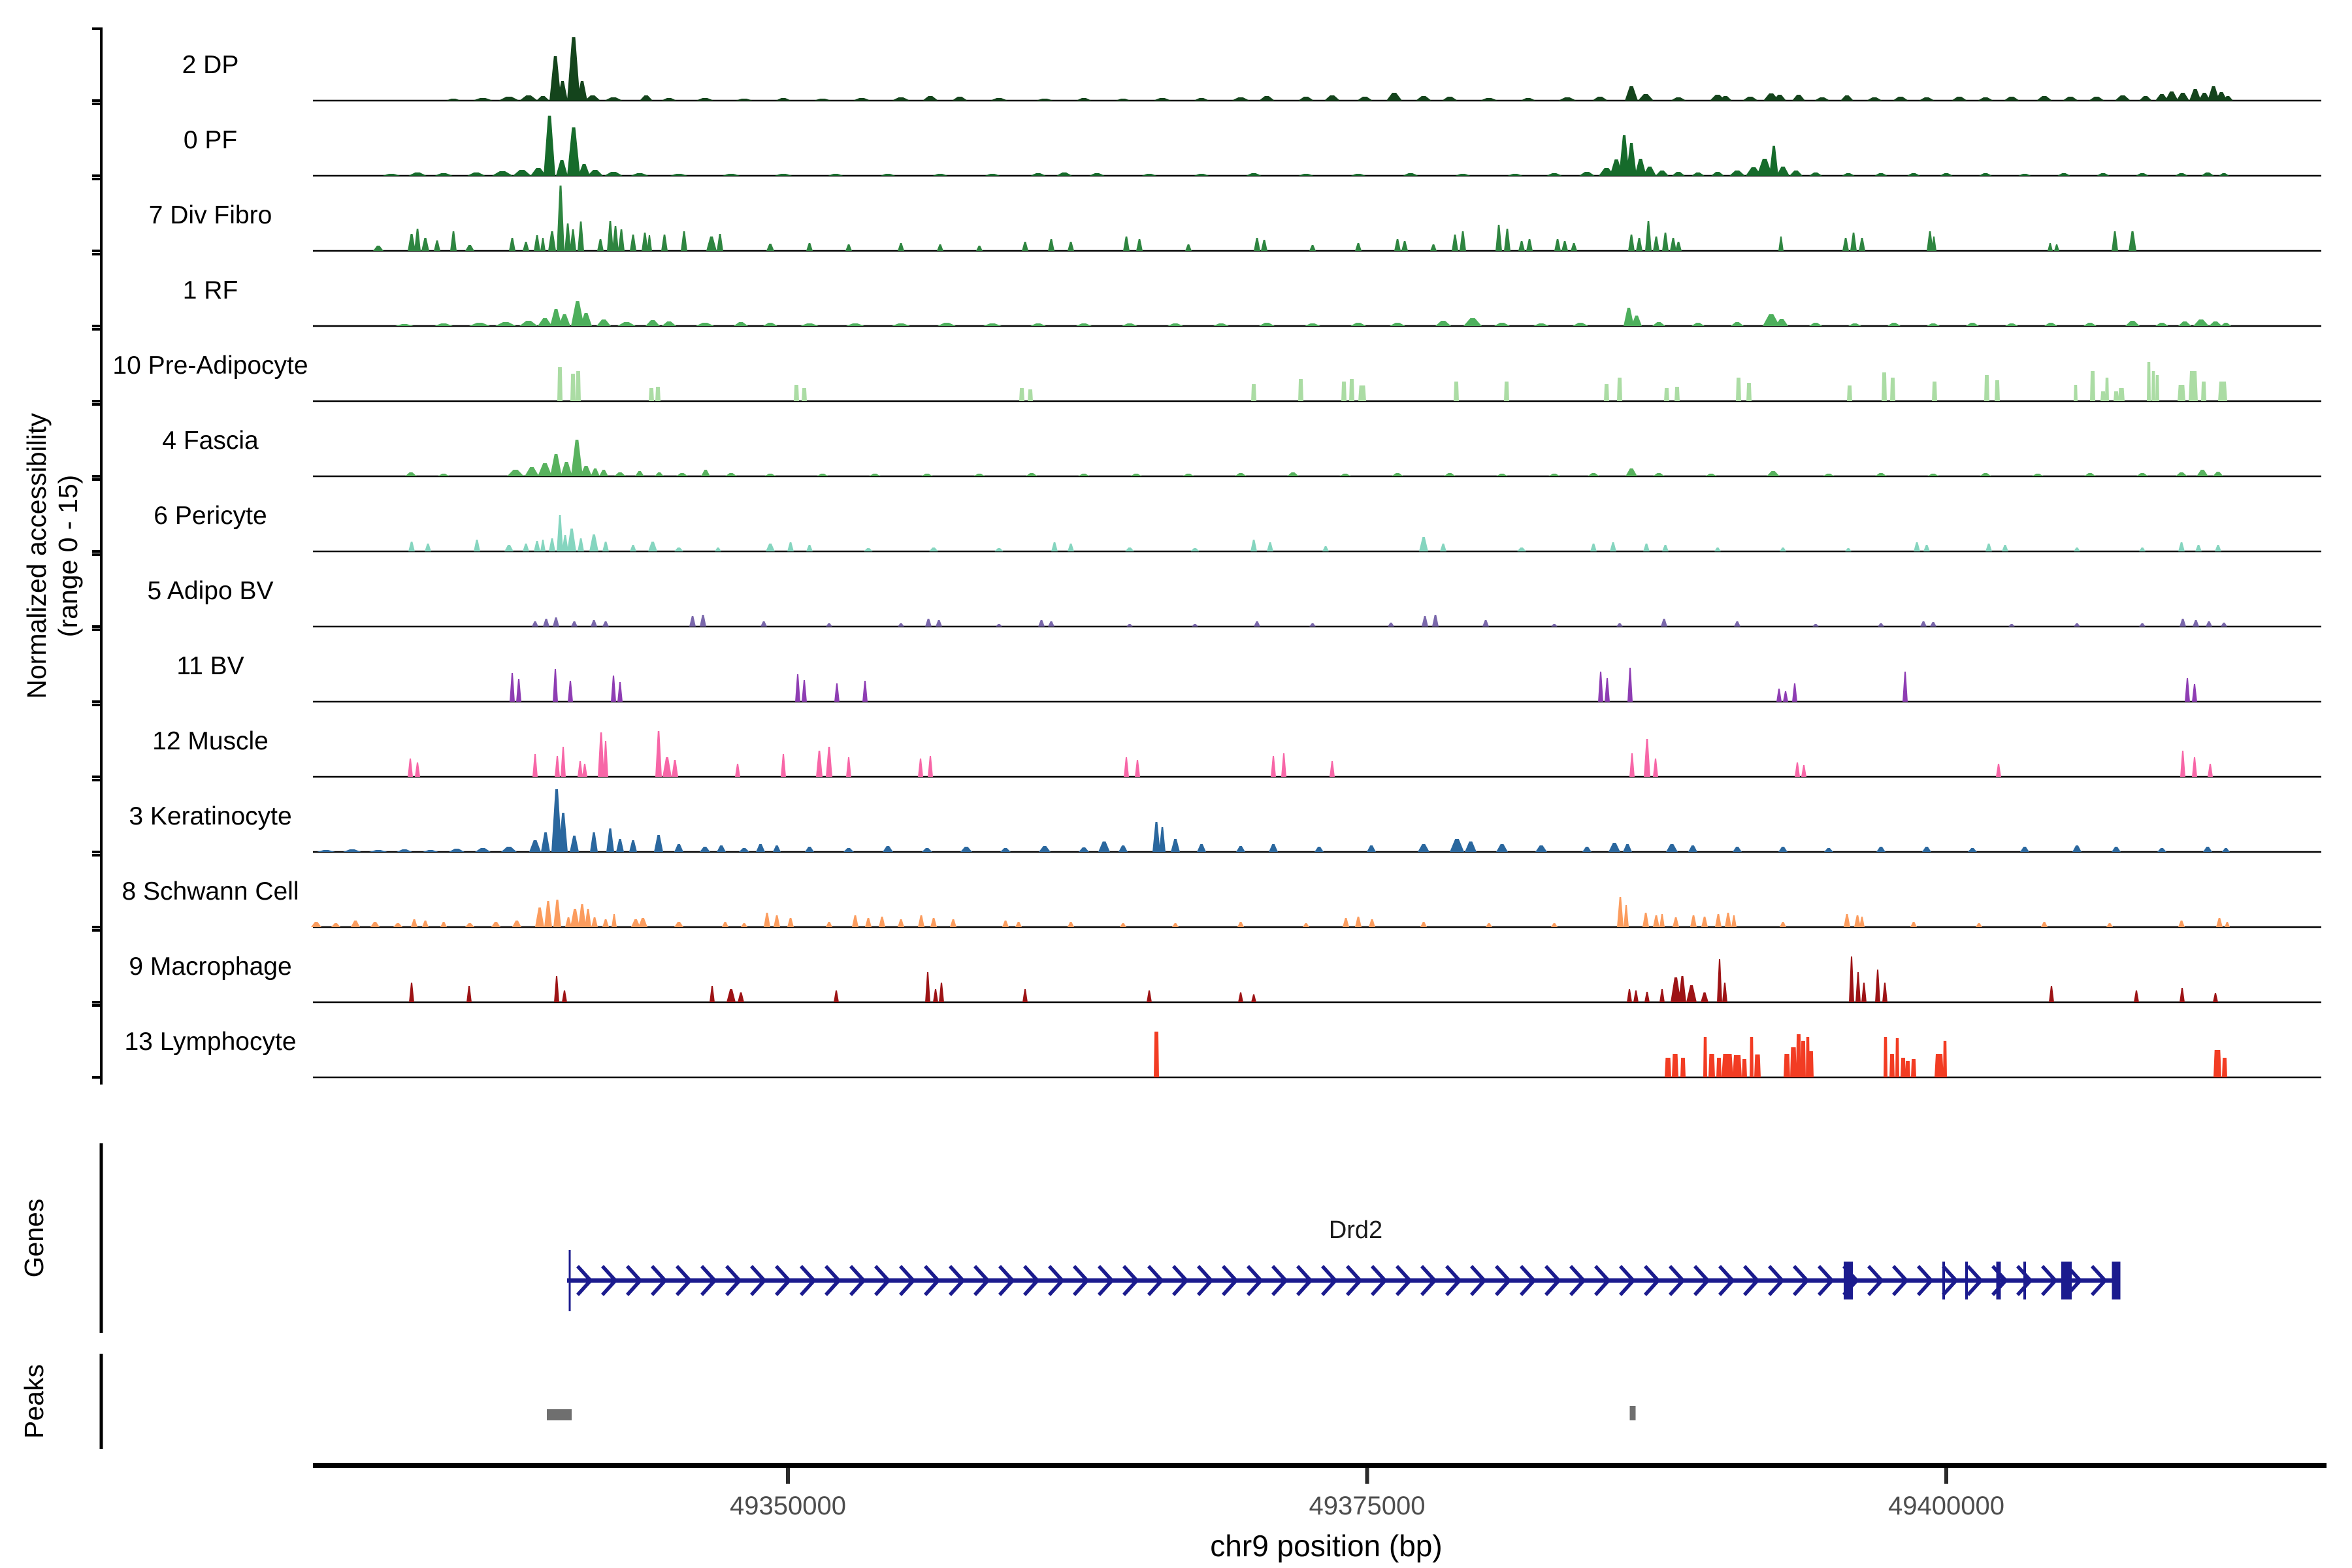 The height and width of the screenshot is (1568, 2352). Describe the element at coordinates (1216, 376) in the screenshot. I see `coverage-track: 10 Pre-Adipocyte` at that location.